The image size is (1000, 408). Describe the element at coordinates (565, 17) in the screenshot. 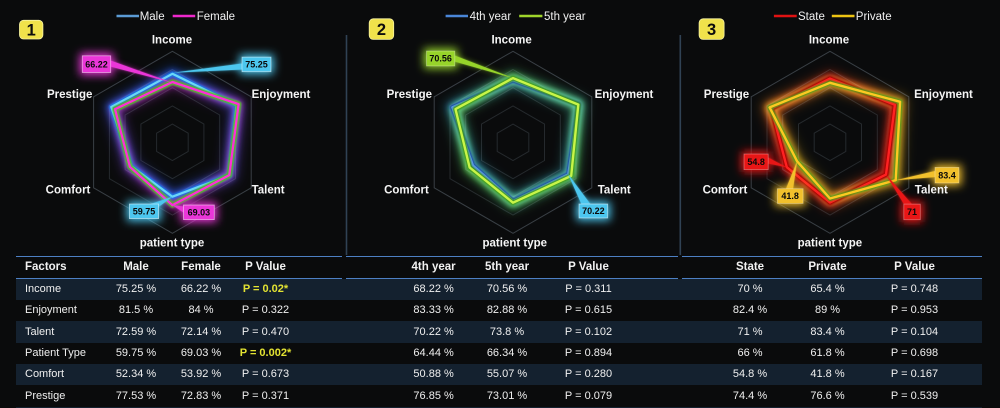

I see `svg-text: 5th year` at that location.